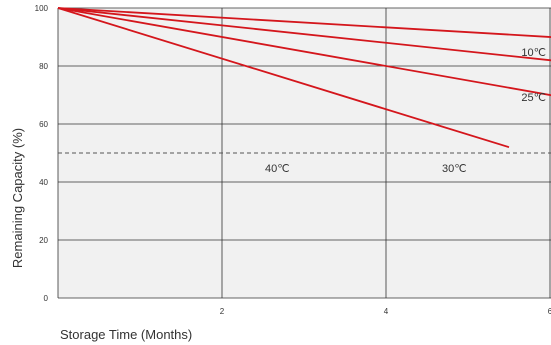  I want to click on y-tick-label: 0, so click(46, 298).